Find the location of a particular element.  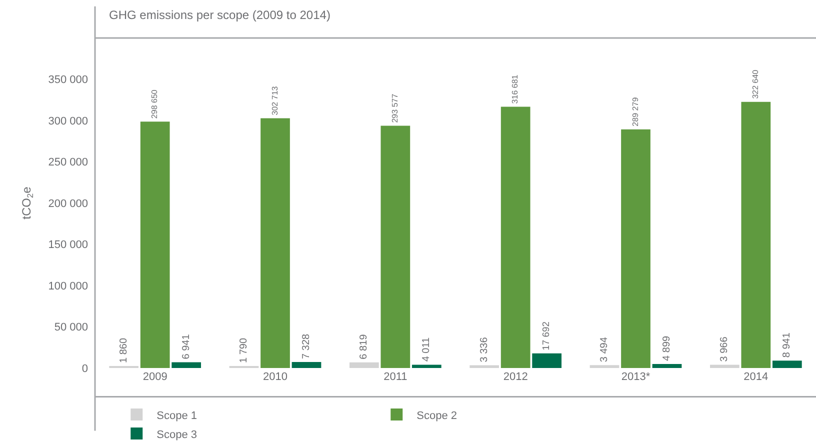

data-label: 4 899 is located at coordinates (666, 348).